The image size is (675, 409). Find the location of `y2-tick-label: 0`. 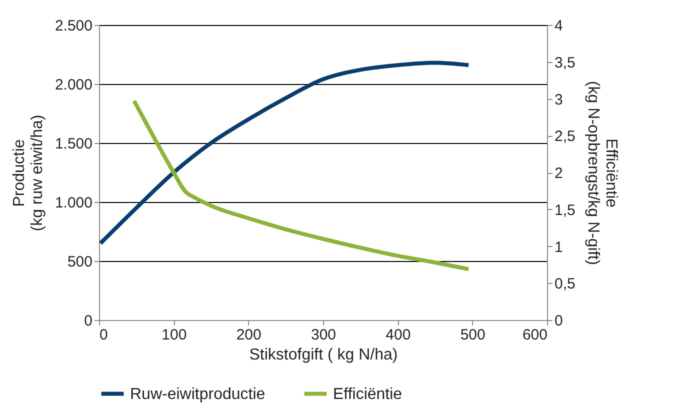

y2-tick-label: 0 is located at coordinates (558, 321).